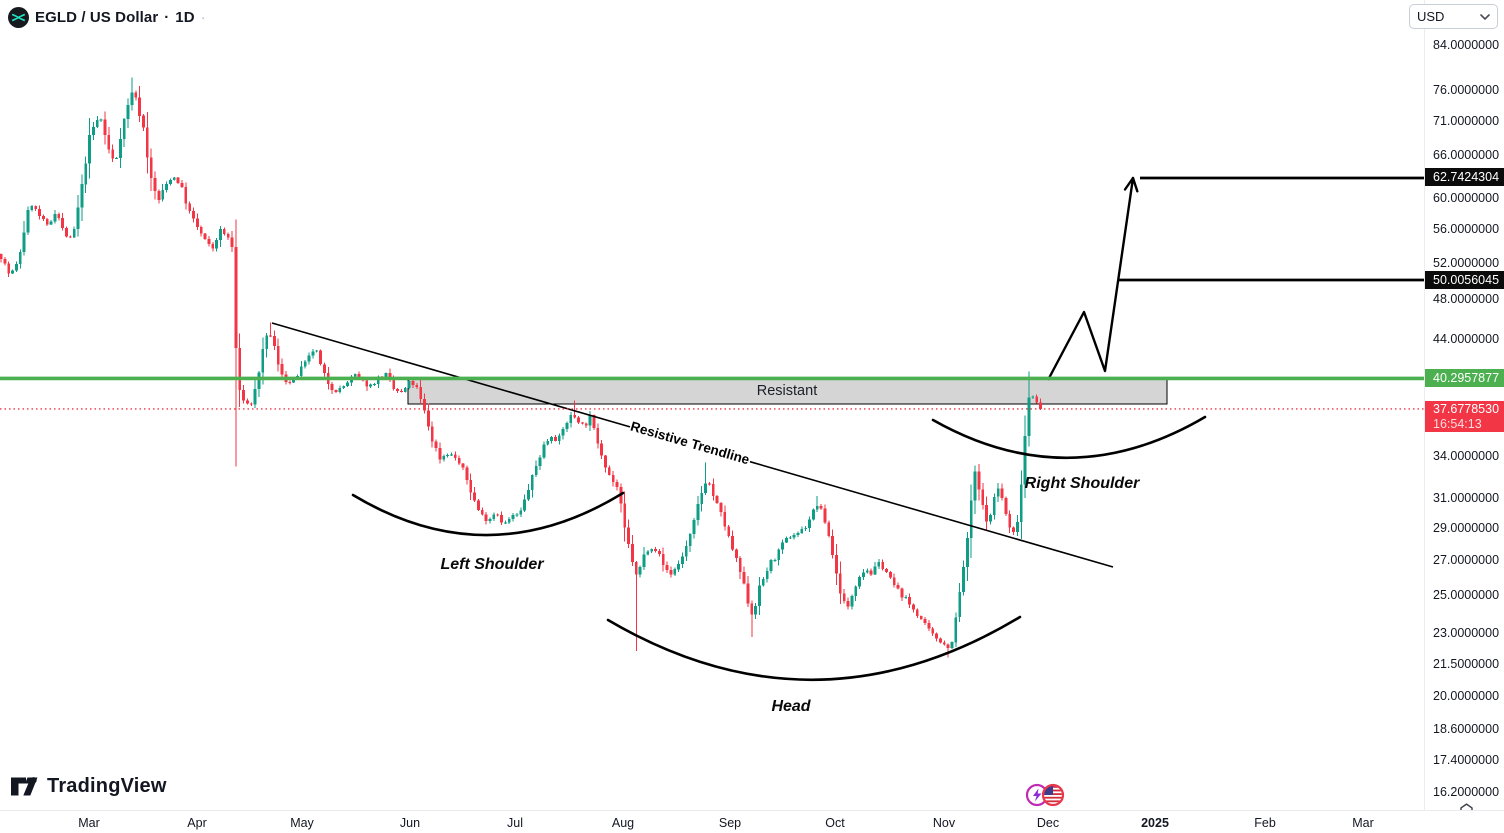  What do you see at coordinates (814, 648) in the screenshot?
I see `head-arc` at bounding box center [814, 648].